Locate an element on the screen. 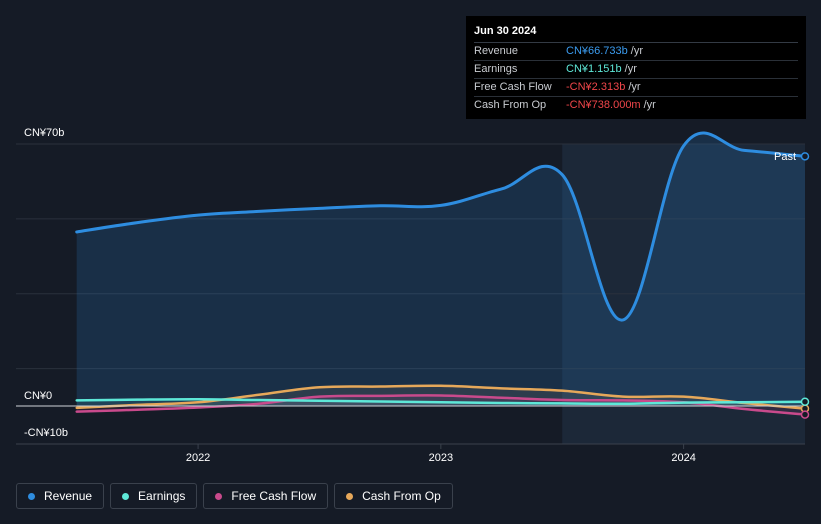 The image size is (821, 524). legend-item-earnings: Earnings is located at coordinates (154, 496).